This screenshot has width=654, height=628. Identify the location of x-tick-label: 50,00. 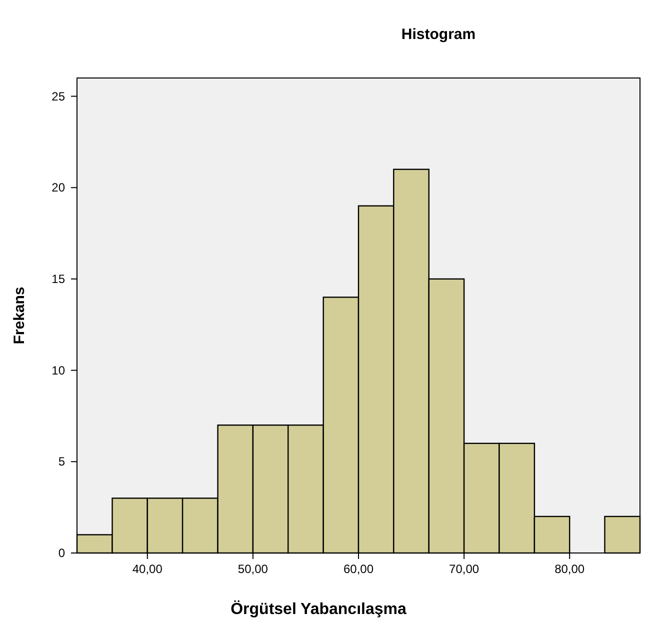
(253, 569).